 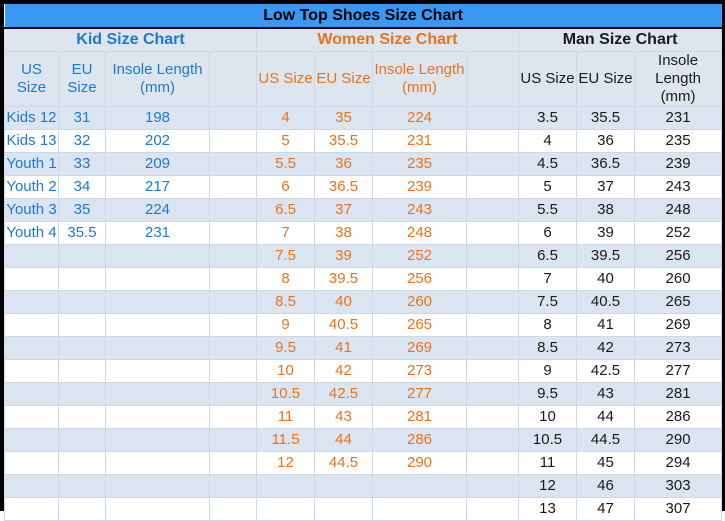 What do you see at coordinates (678, 440) in the screenshot?
I see `cell-man-insole: 290` at bounding box center [678, 440].